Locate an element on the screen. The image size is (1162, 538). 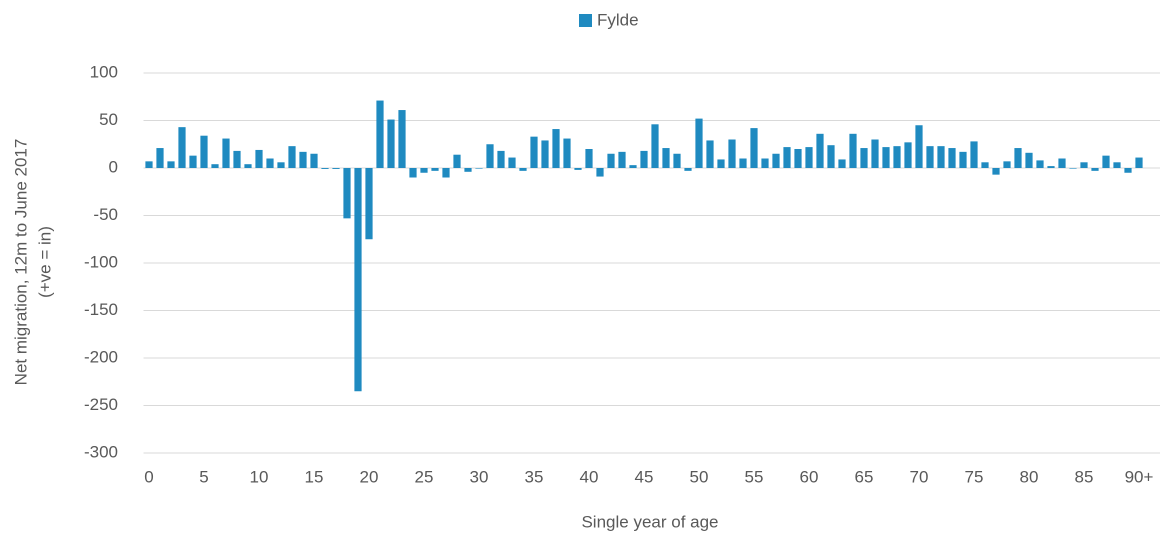
x-tick-label: 25 is located at coordinates (424, 476).